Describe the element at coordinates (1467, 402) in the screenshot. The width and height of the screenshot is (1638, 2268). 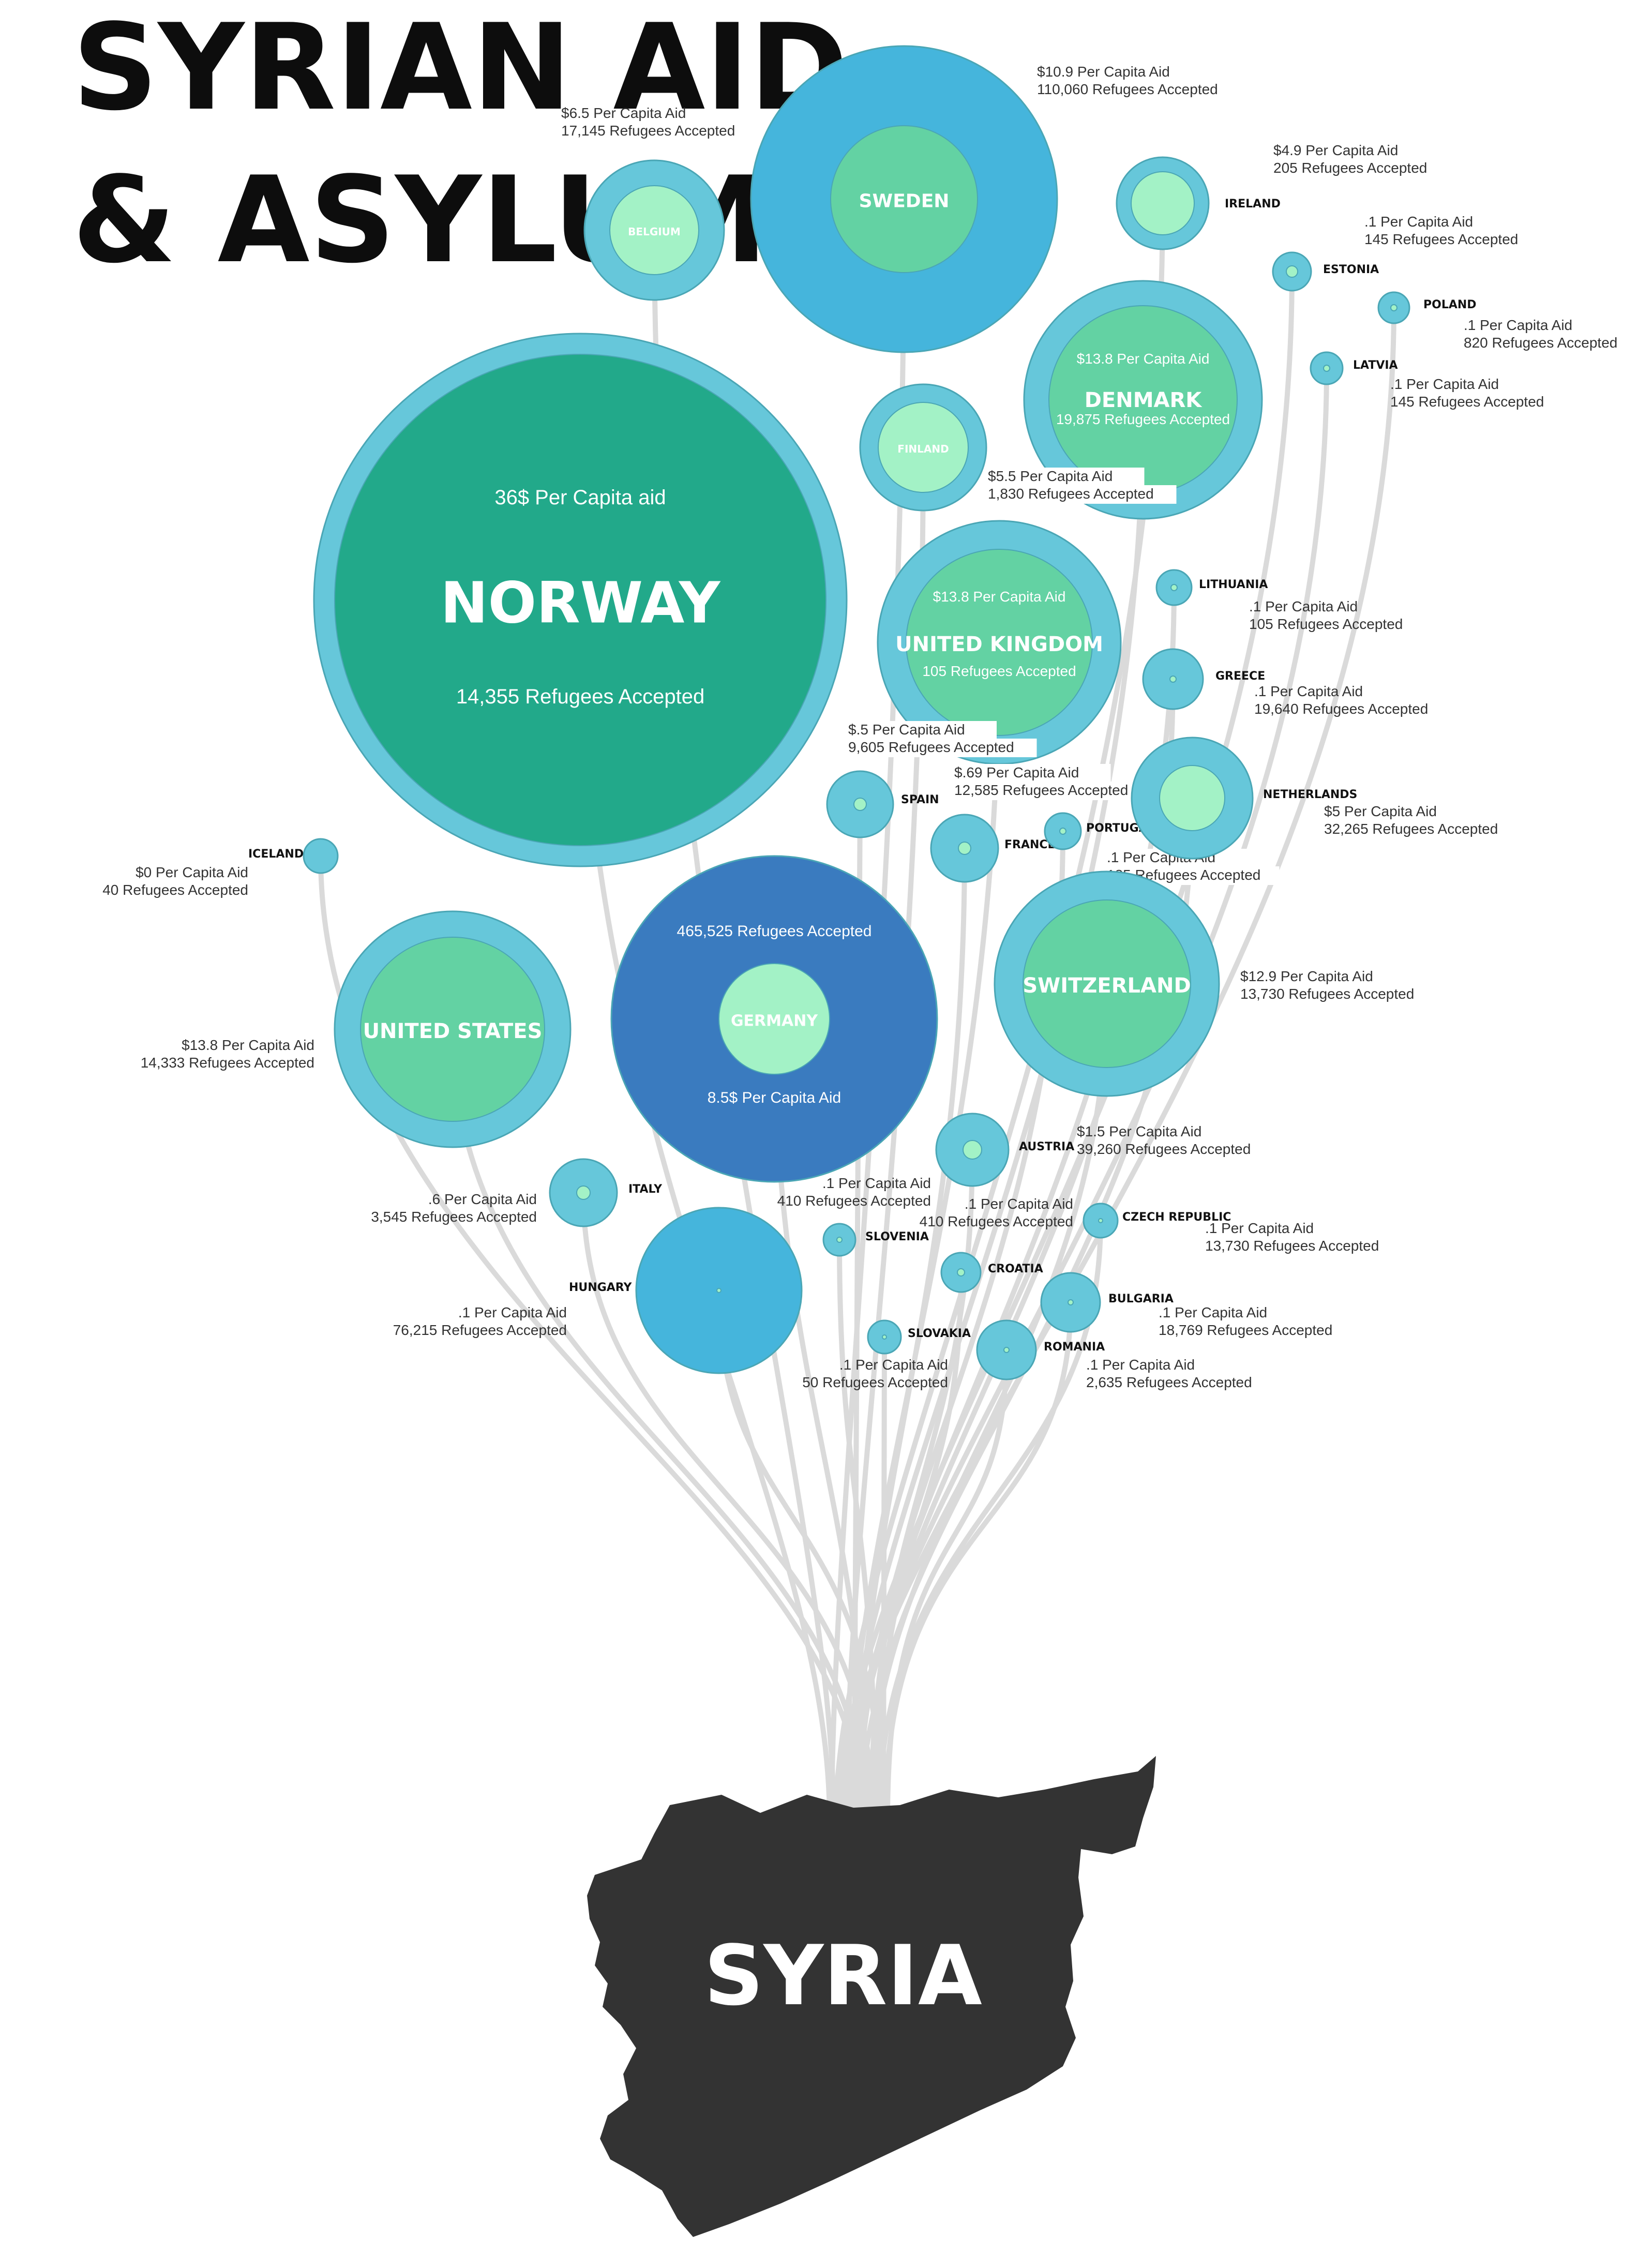
I see `latvia-refugees: 145 Refugees Accepted` at that location.